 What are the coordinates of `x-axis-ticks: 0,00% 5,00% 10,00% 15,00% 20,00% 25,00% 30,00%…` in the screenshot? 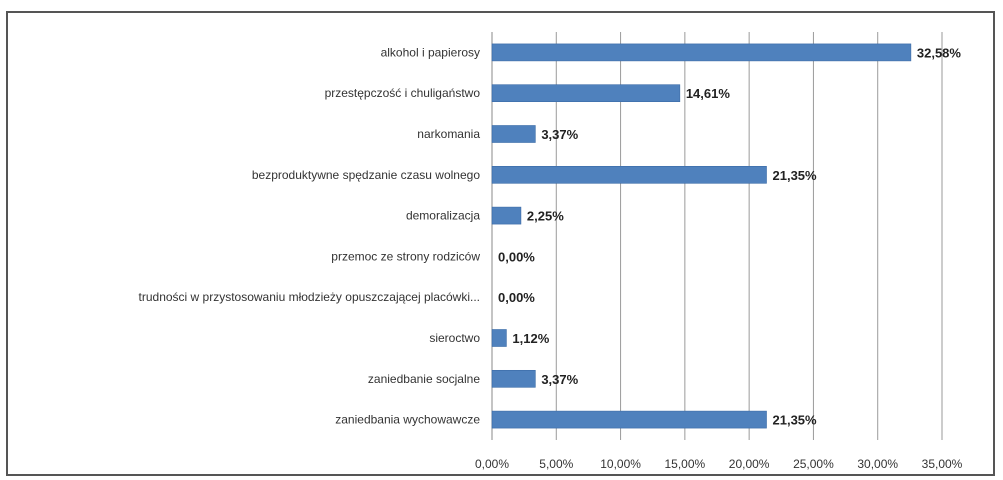 It's located at (719, 464).